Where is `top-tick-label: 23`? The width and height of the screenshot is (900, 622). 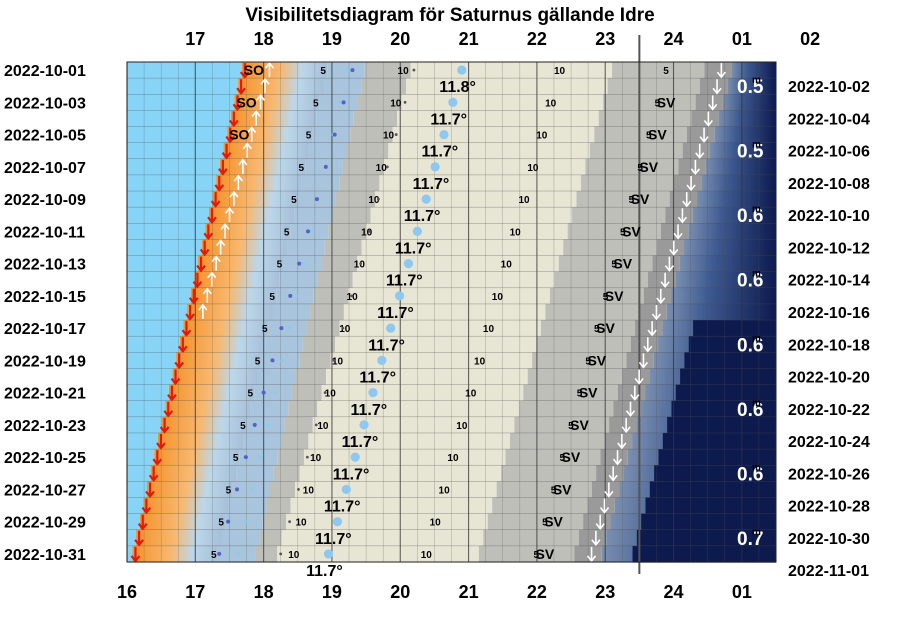 top-tick-label: 23 is located at coordinates (605, 39).